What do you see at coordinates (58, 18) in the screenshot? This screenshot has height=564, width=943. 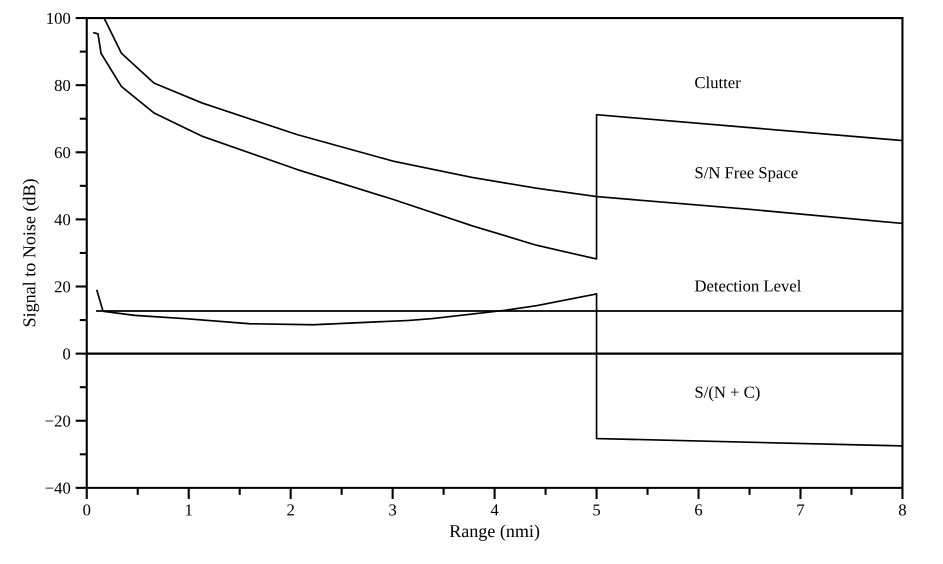 I see `y-tick-label: 100` at bounding box center [58, 18].